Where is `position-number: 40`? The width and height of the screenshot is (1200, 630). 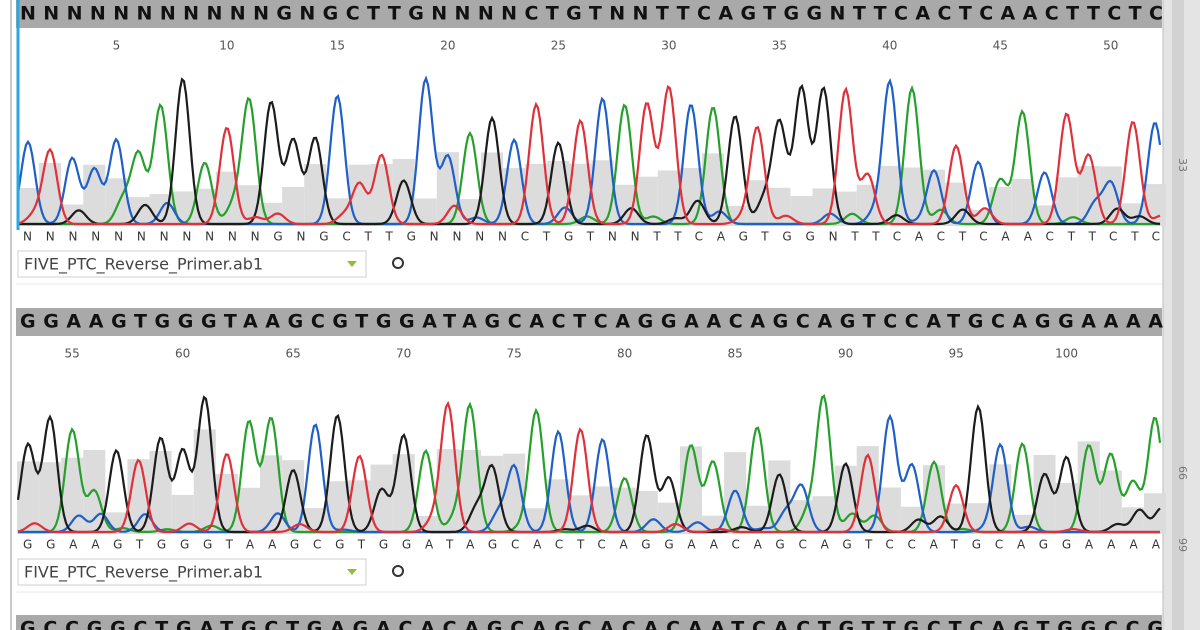
position-number: 40 is located at coordinates (889, 46).